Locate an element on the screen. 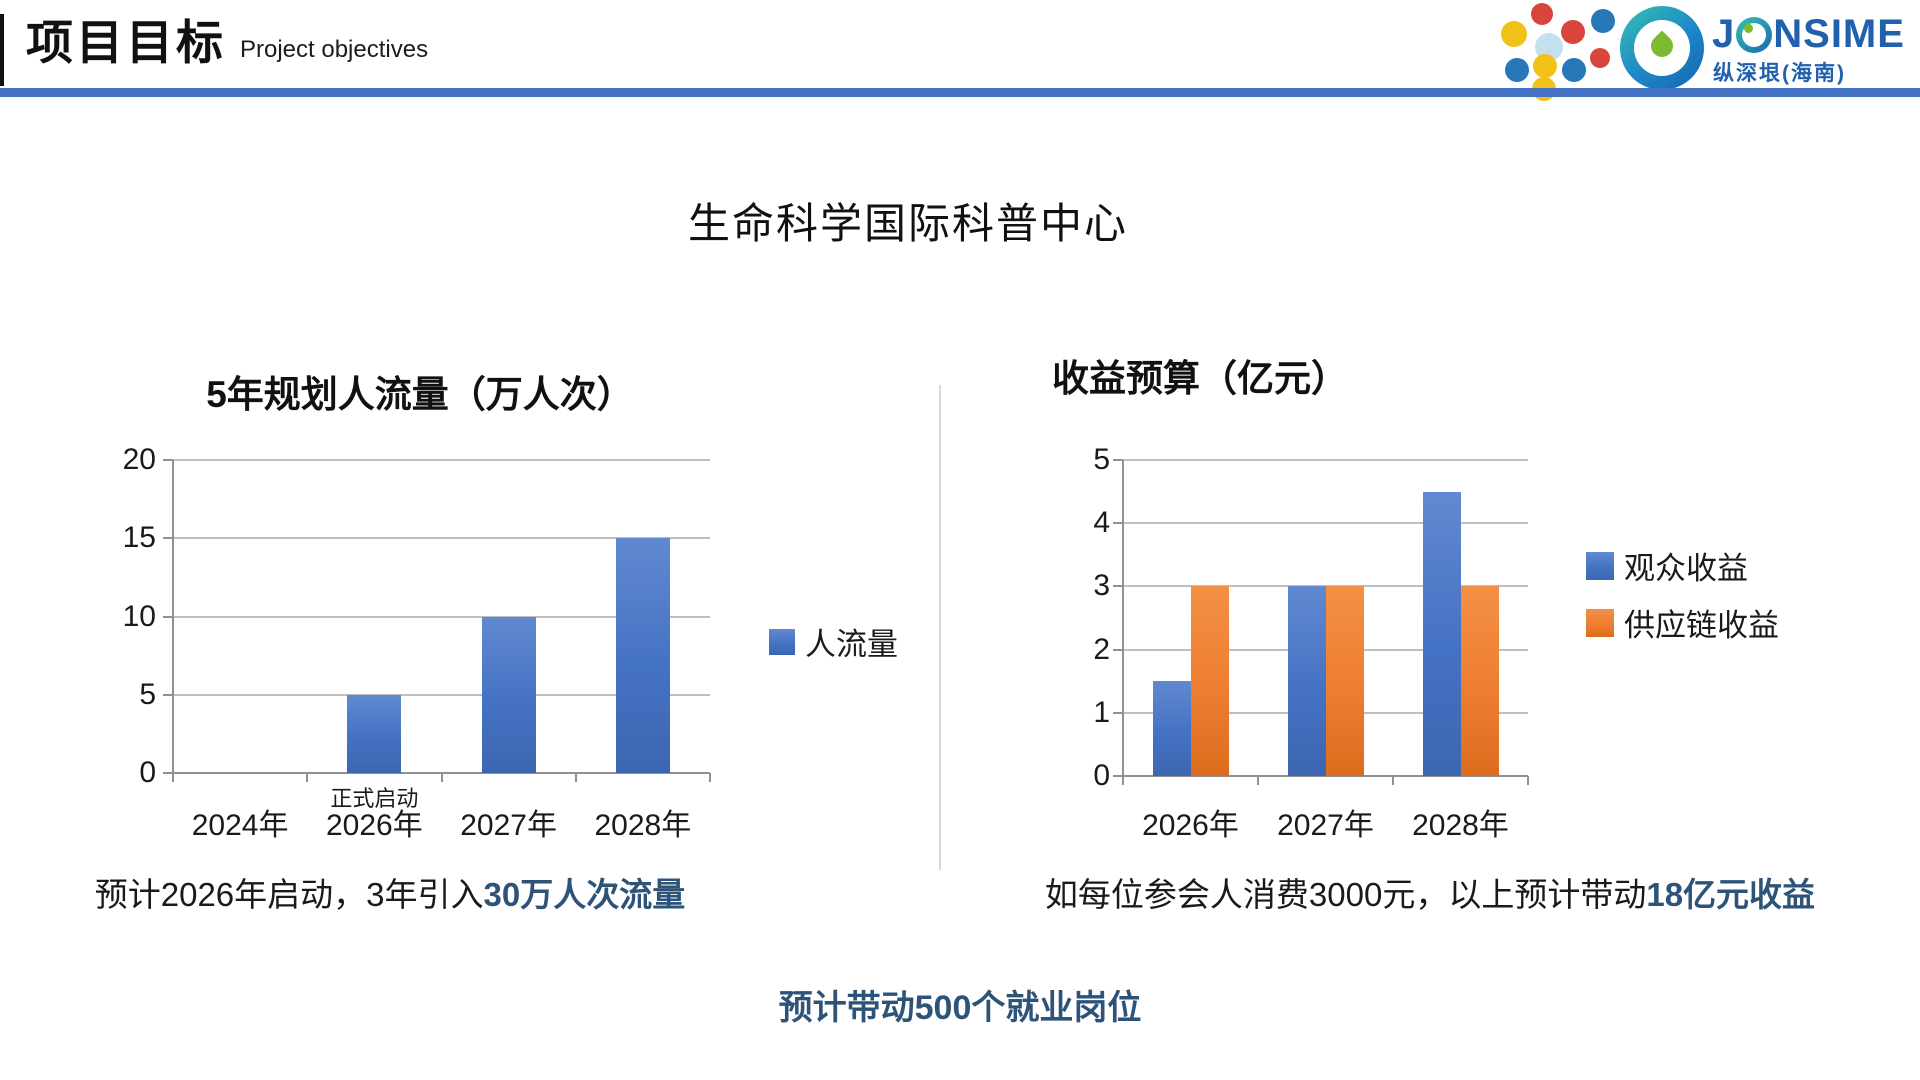 The height and width of the screenshot is (1080, 1920). bar-供应链收益-2027年 is located at coordinates (1344, 681).